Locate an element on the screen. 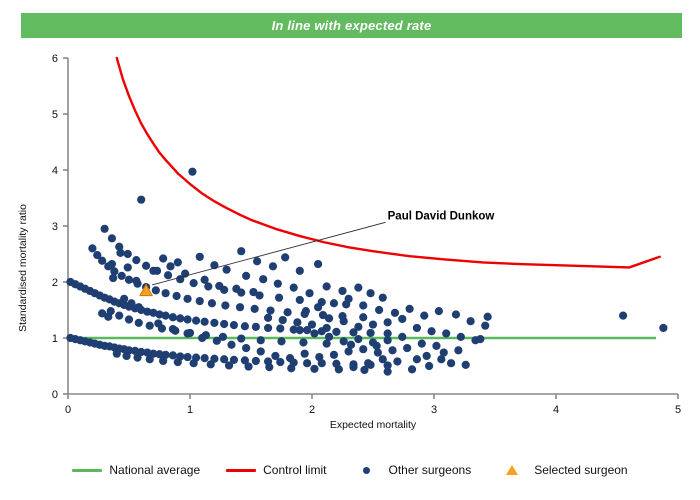 This screenshot has width=700, height=500. x-tick-label: 5 is located at coordinates (678, 410).